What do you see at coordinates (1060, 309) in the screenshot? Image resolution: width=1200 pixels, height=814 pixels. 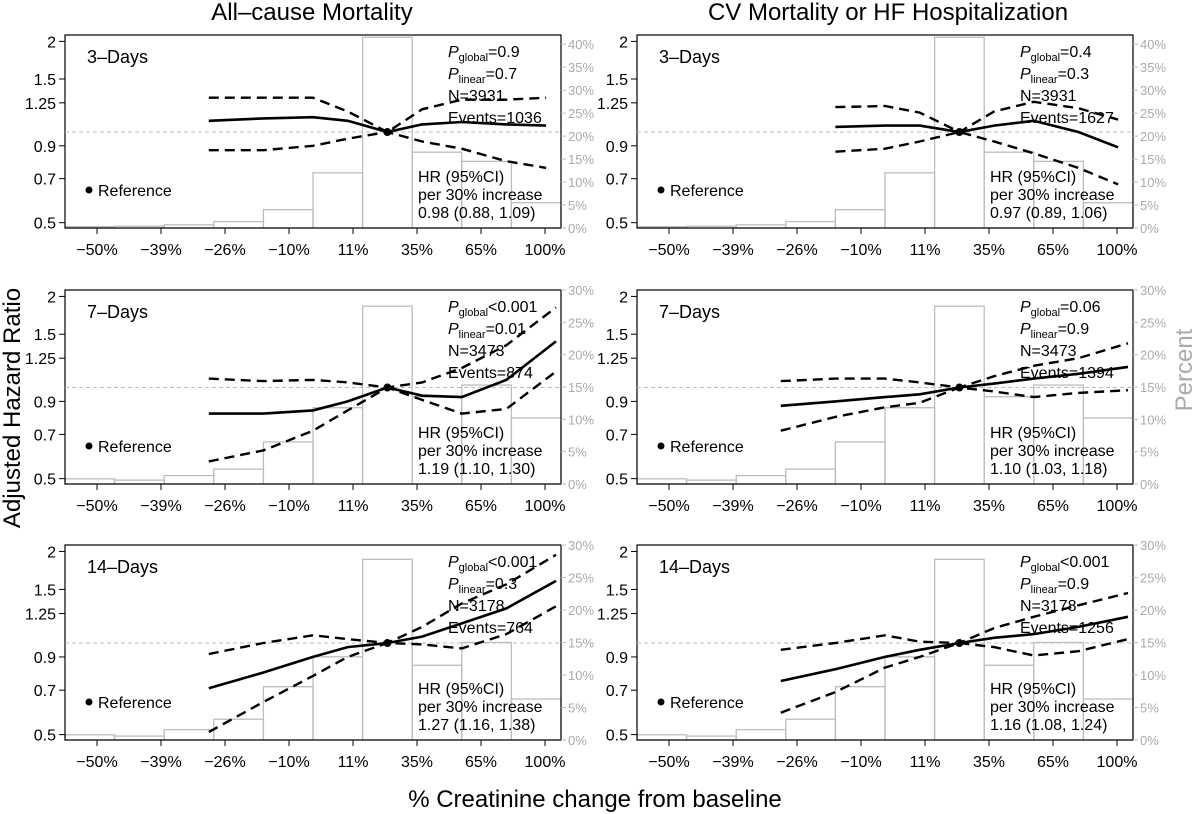 I see `p-global: Pglobal=0.06` at bounding box center [1060, 309].